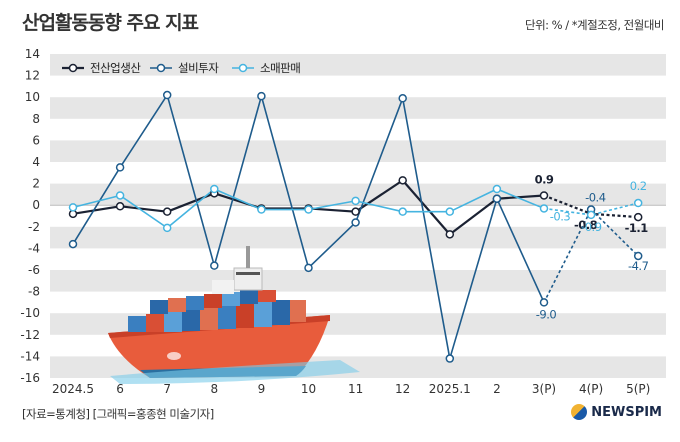  What do you see at coordinates (626, 412) in the screenshot?
I see `brand-name: NEWSPIM` at bounding box center [626, 412].